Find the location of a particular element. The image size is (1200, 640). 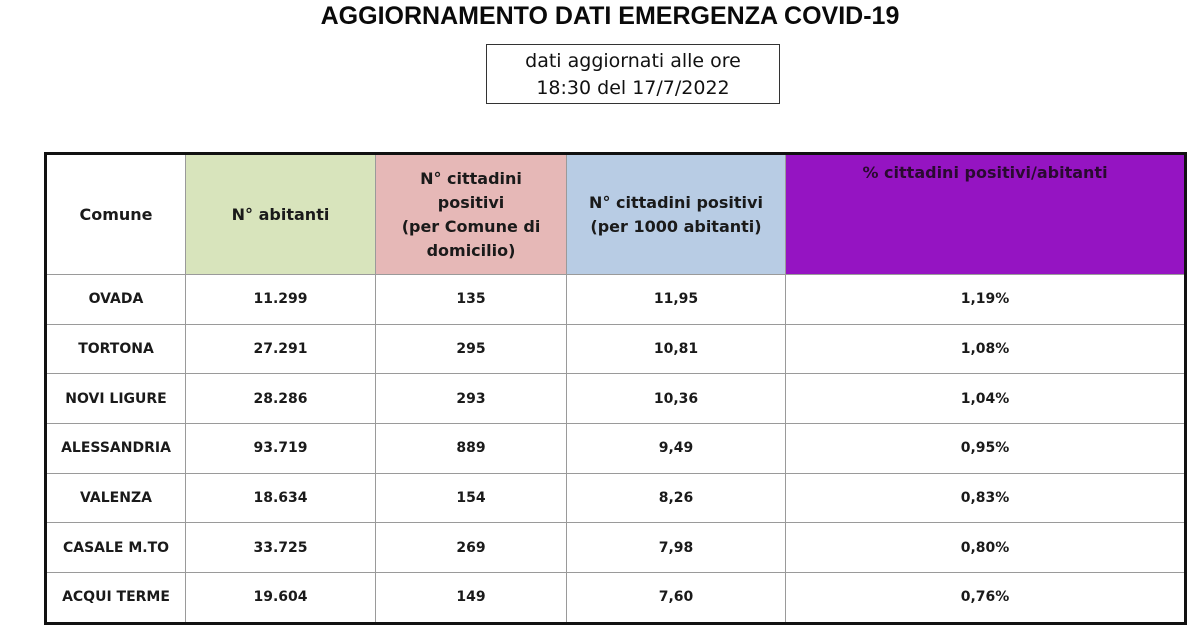

cell-positivi: 293 is located at coordinates (471, 399).